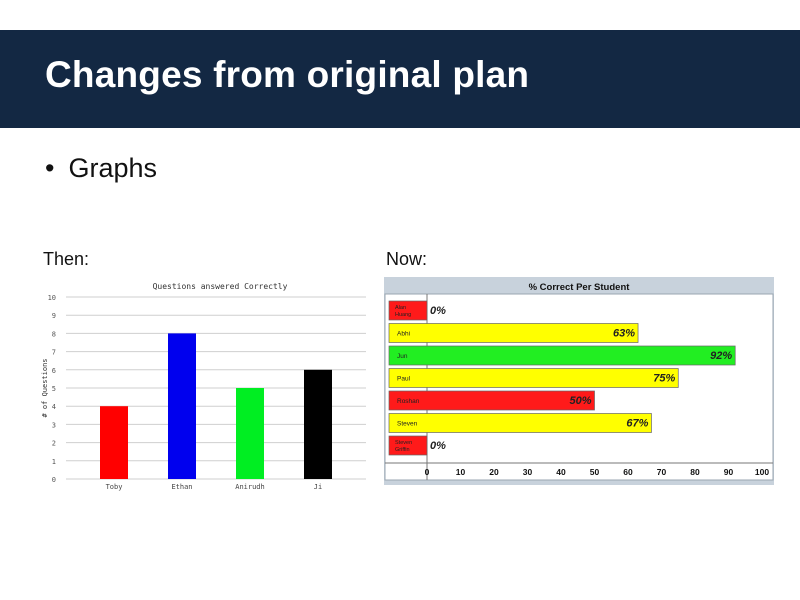  I want to click on bullet-text: Graphs, so click(112, 168).